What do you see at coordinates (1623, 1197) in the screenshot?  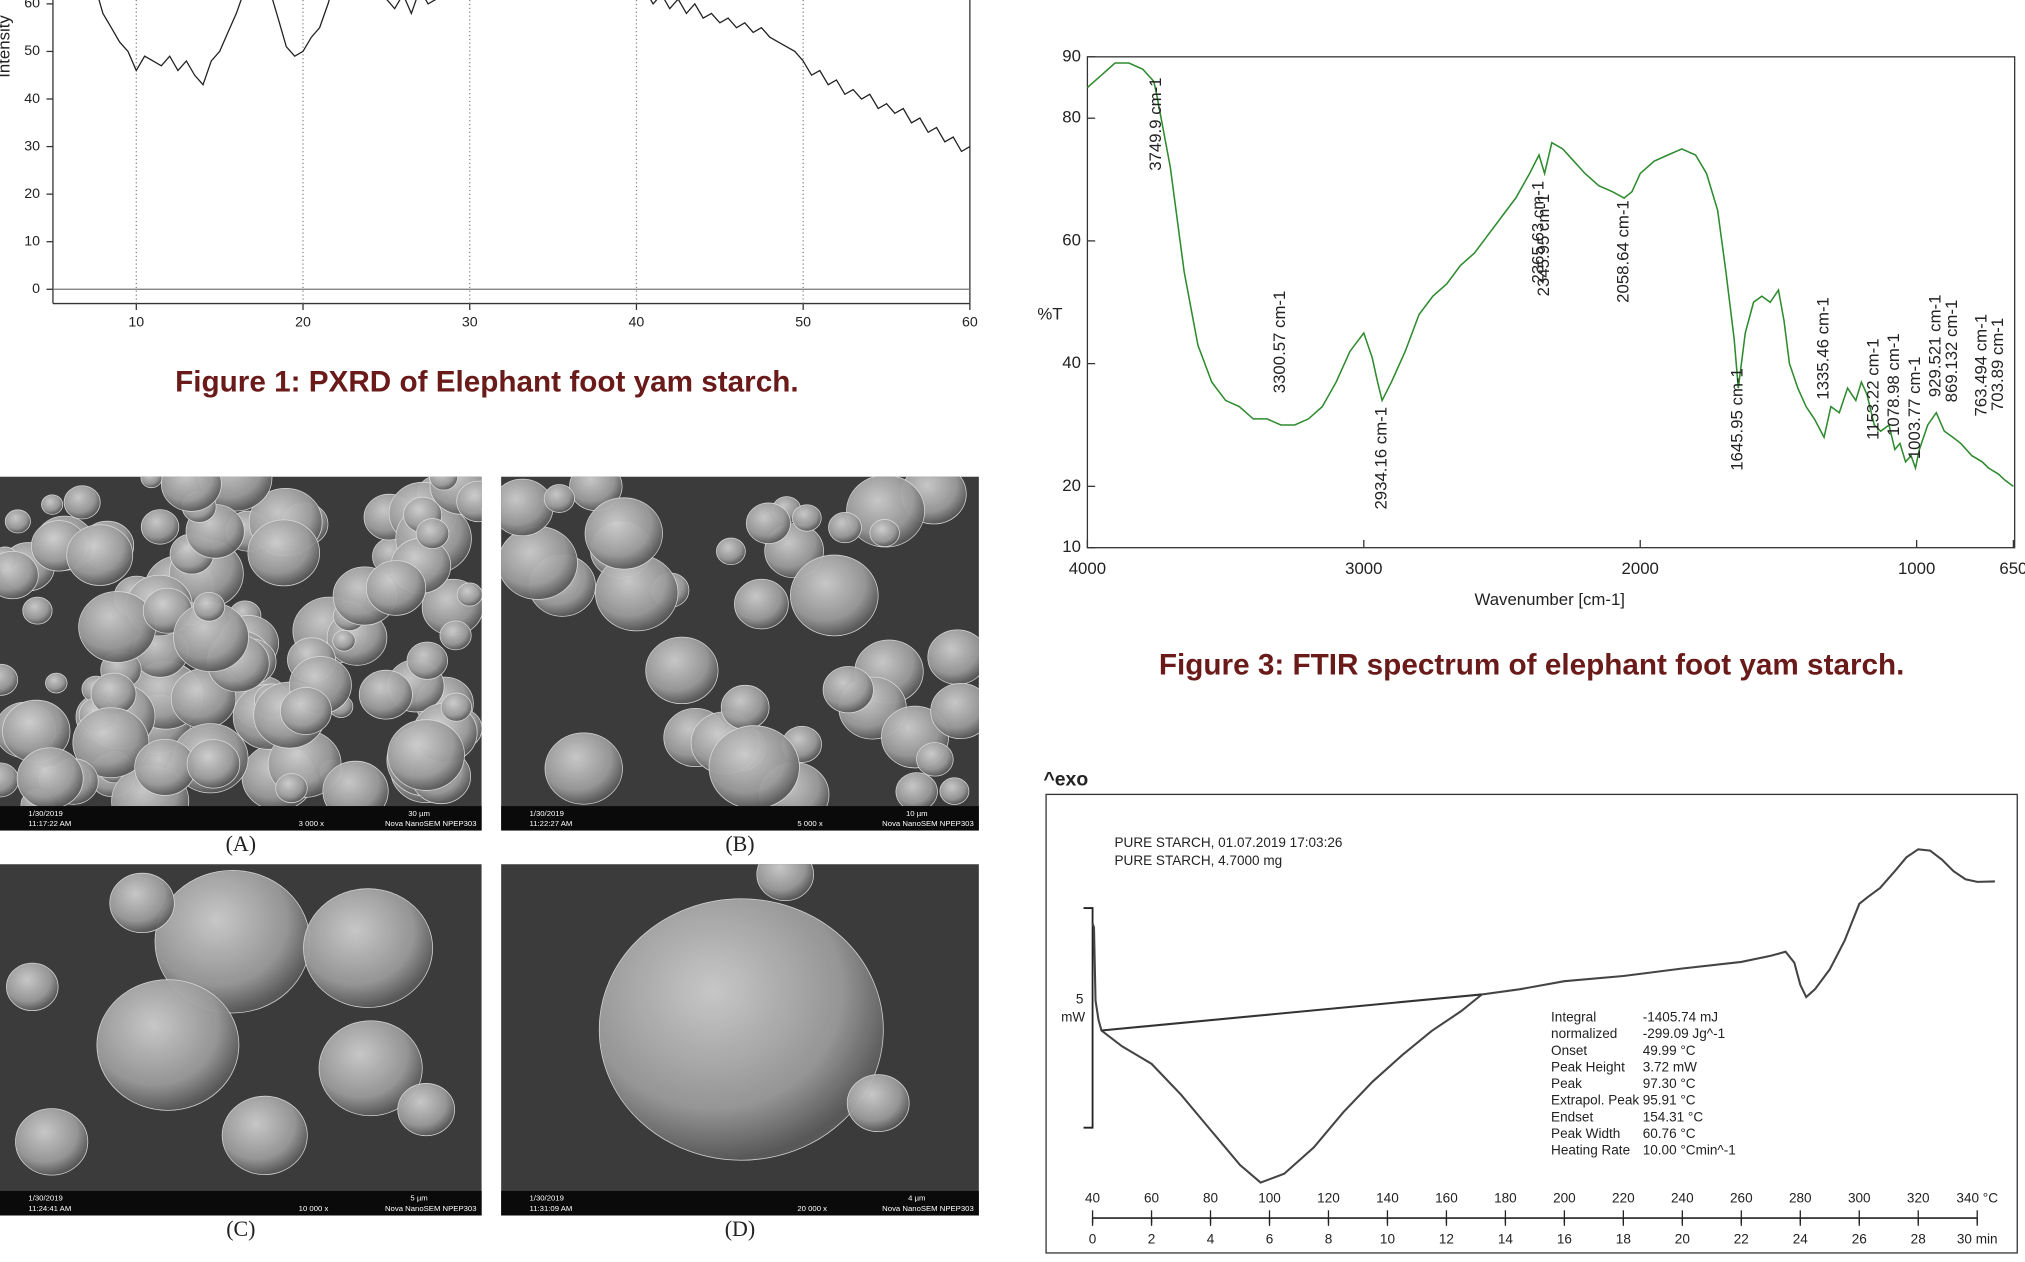 I see `x-tick-label: 220` at bounding box center [1623, 1197].